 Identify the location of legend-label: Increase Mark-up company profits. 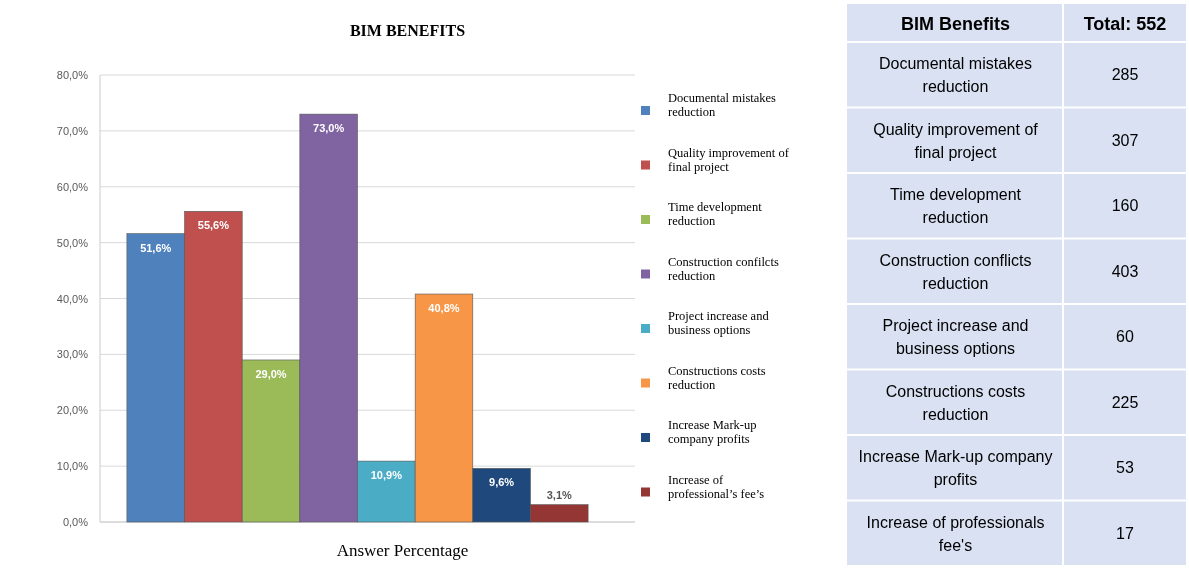
(712, 432).